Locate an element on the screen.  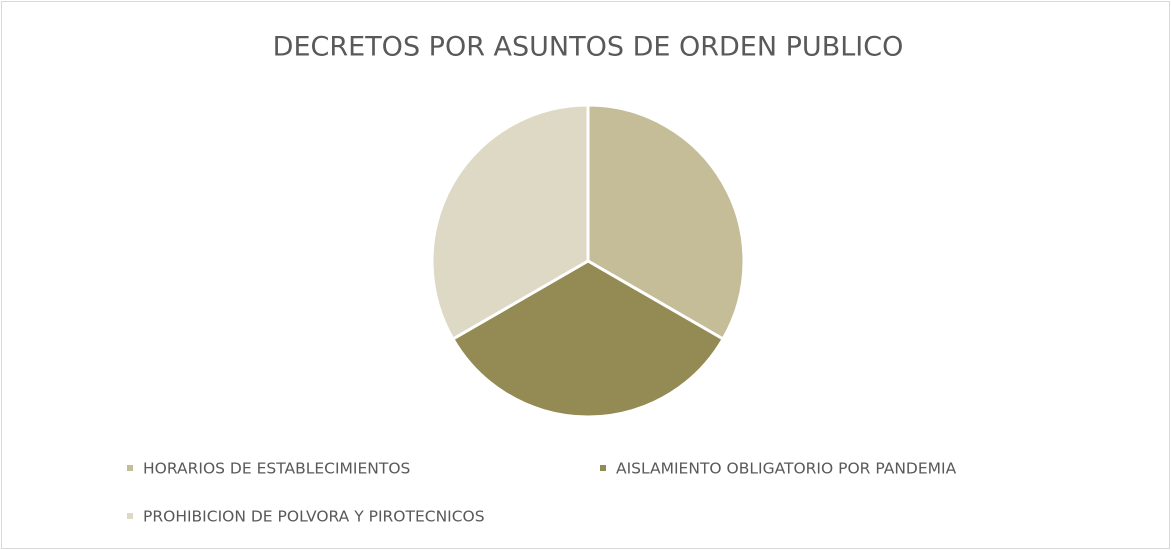
legend-label: AISLAMIENTO OBLIGATORIO POR PANDEMIA is located at coordinates (786, 469).